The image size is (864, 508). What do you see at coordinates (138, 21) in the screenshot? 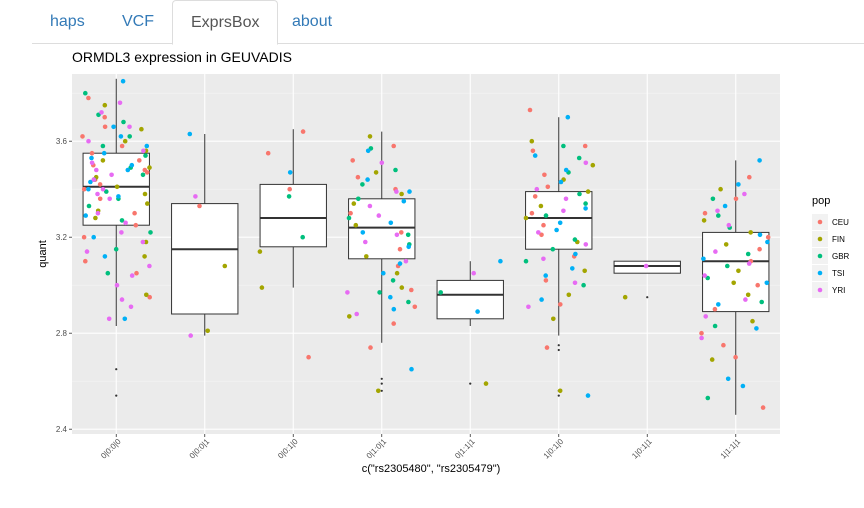
I see `tab-vcf: VCF` at bounding box center [138, 21].